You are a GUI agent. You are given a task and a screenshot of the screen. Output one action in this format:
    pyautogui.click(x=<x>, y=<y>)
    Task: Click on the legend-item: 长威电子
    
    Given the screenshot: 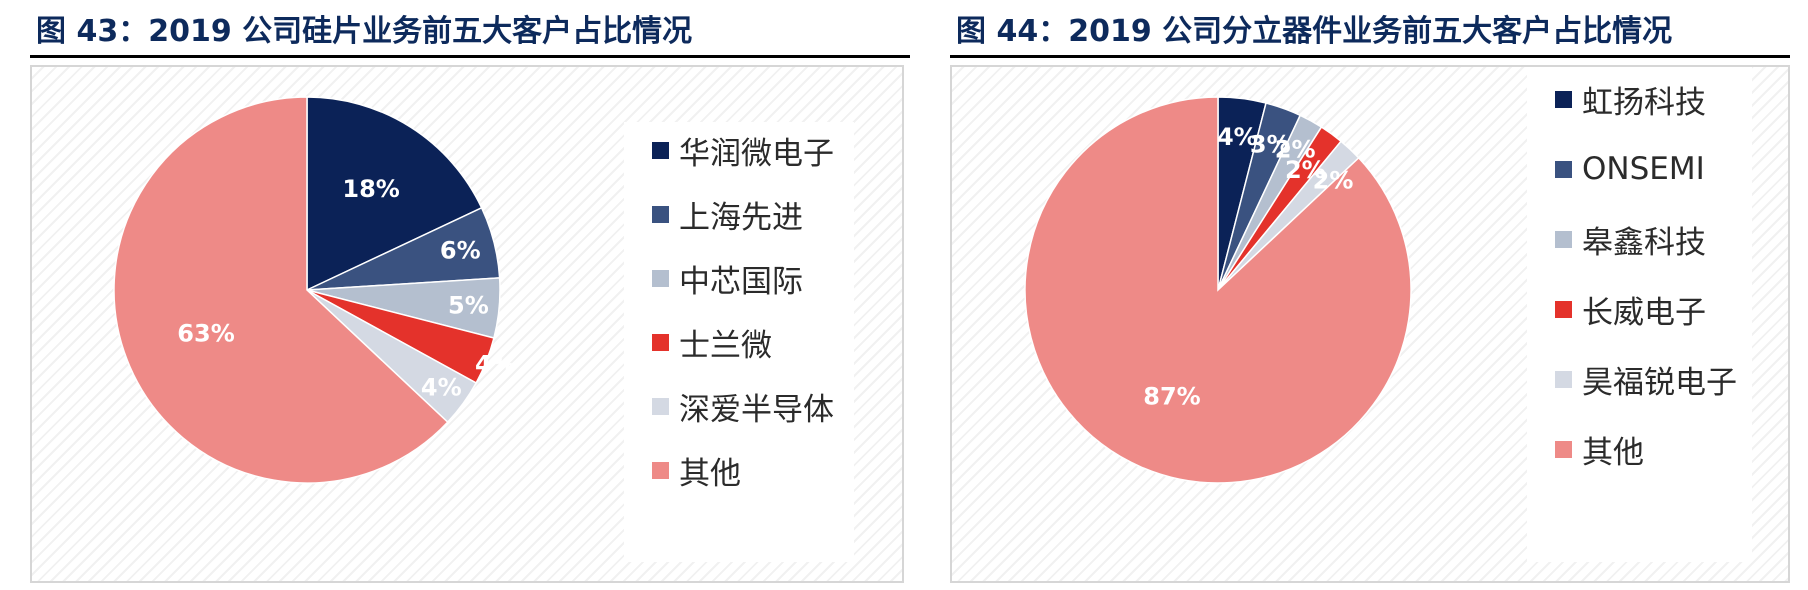 What is the action you would take?
    pyautogui.click(x=1630, y=310)
    